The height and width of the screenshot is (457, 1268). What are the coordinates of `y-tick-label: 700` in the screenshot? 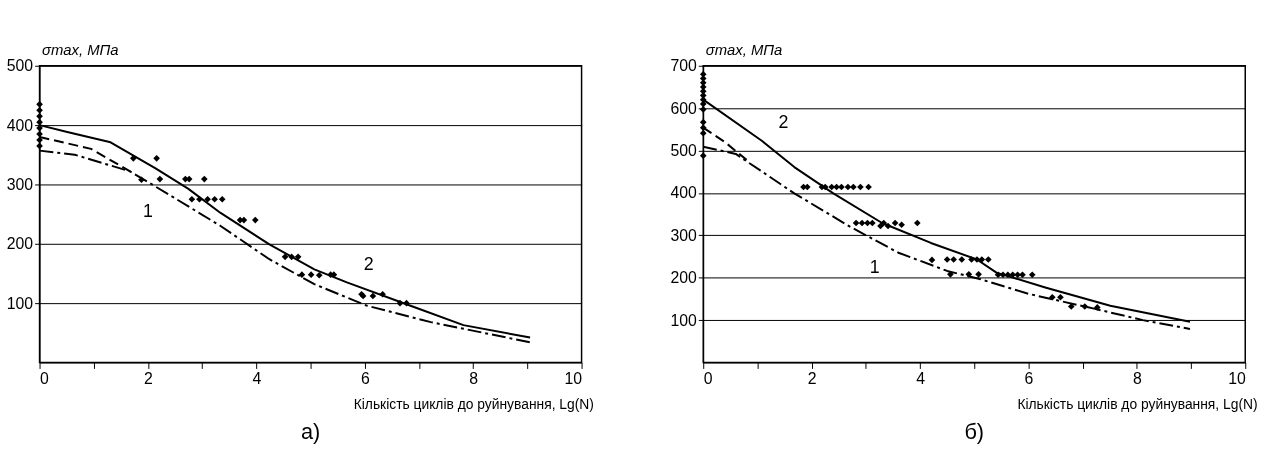 It's located at (683, 66).